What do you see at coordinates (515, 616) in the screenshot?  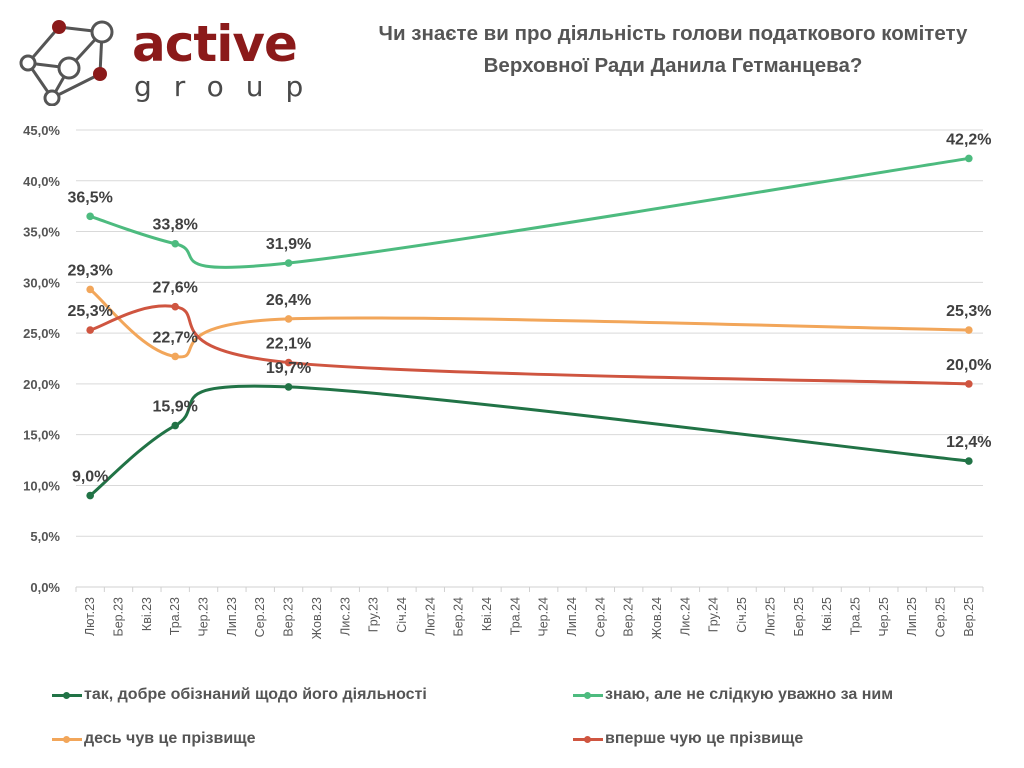 I see `x-tick-label: Тра.24` at bounding box center [515, 616].